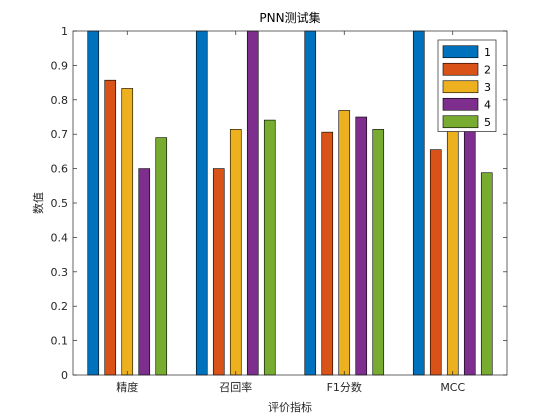 The width and height of the screenshot is (560, 420). Describe the element at coordinates (60, 306) in the screenshot. I see `y-tick-label: 0.2` at that location.